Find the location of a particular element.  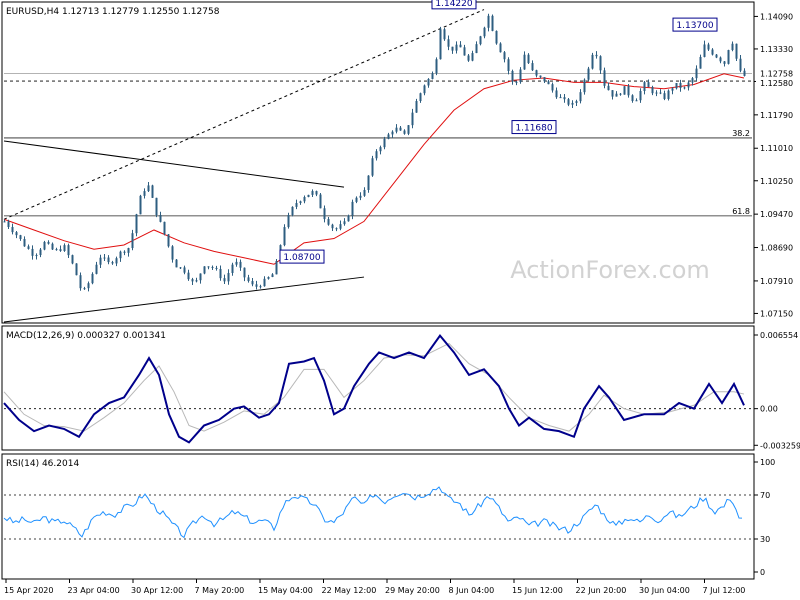

dashed-level-tag is located at coordinates (776, 83).